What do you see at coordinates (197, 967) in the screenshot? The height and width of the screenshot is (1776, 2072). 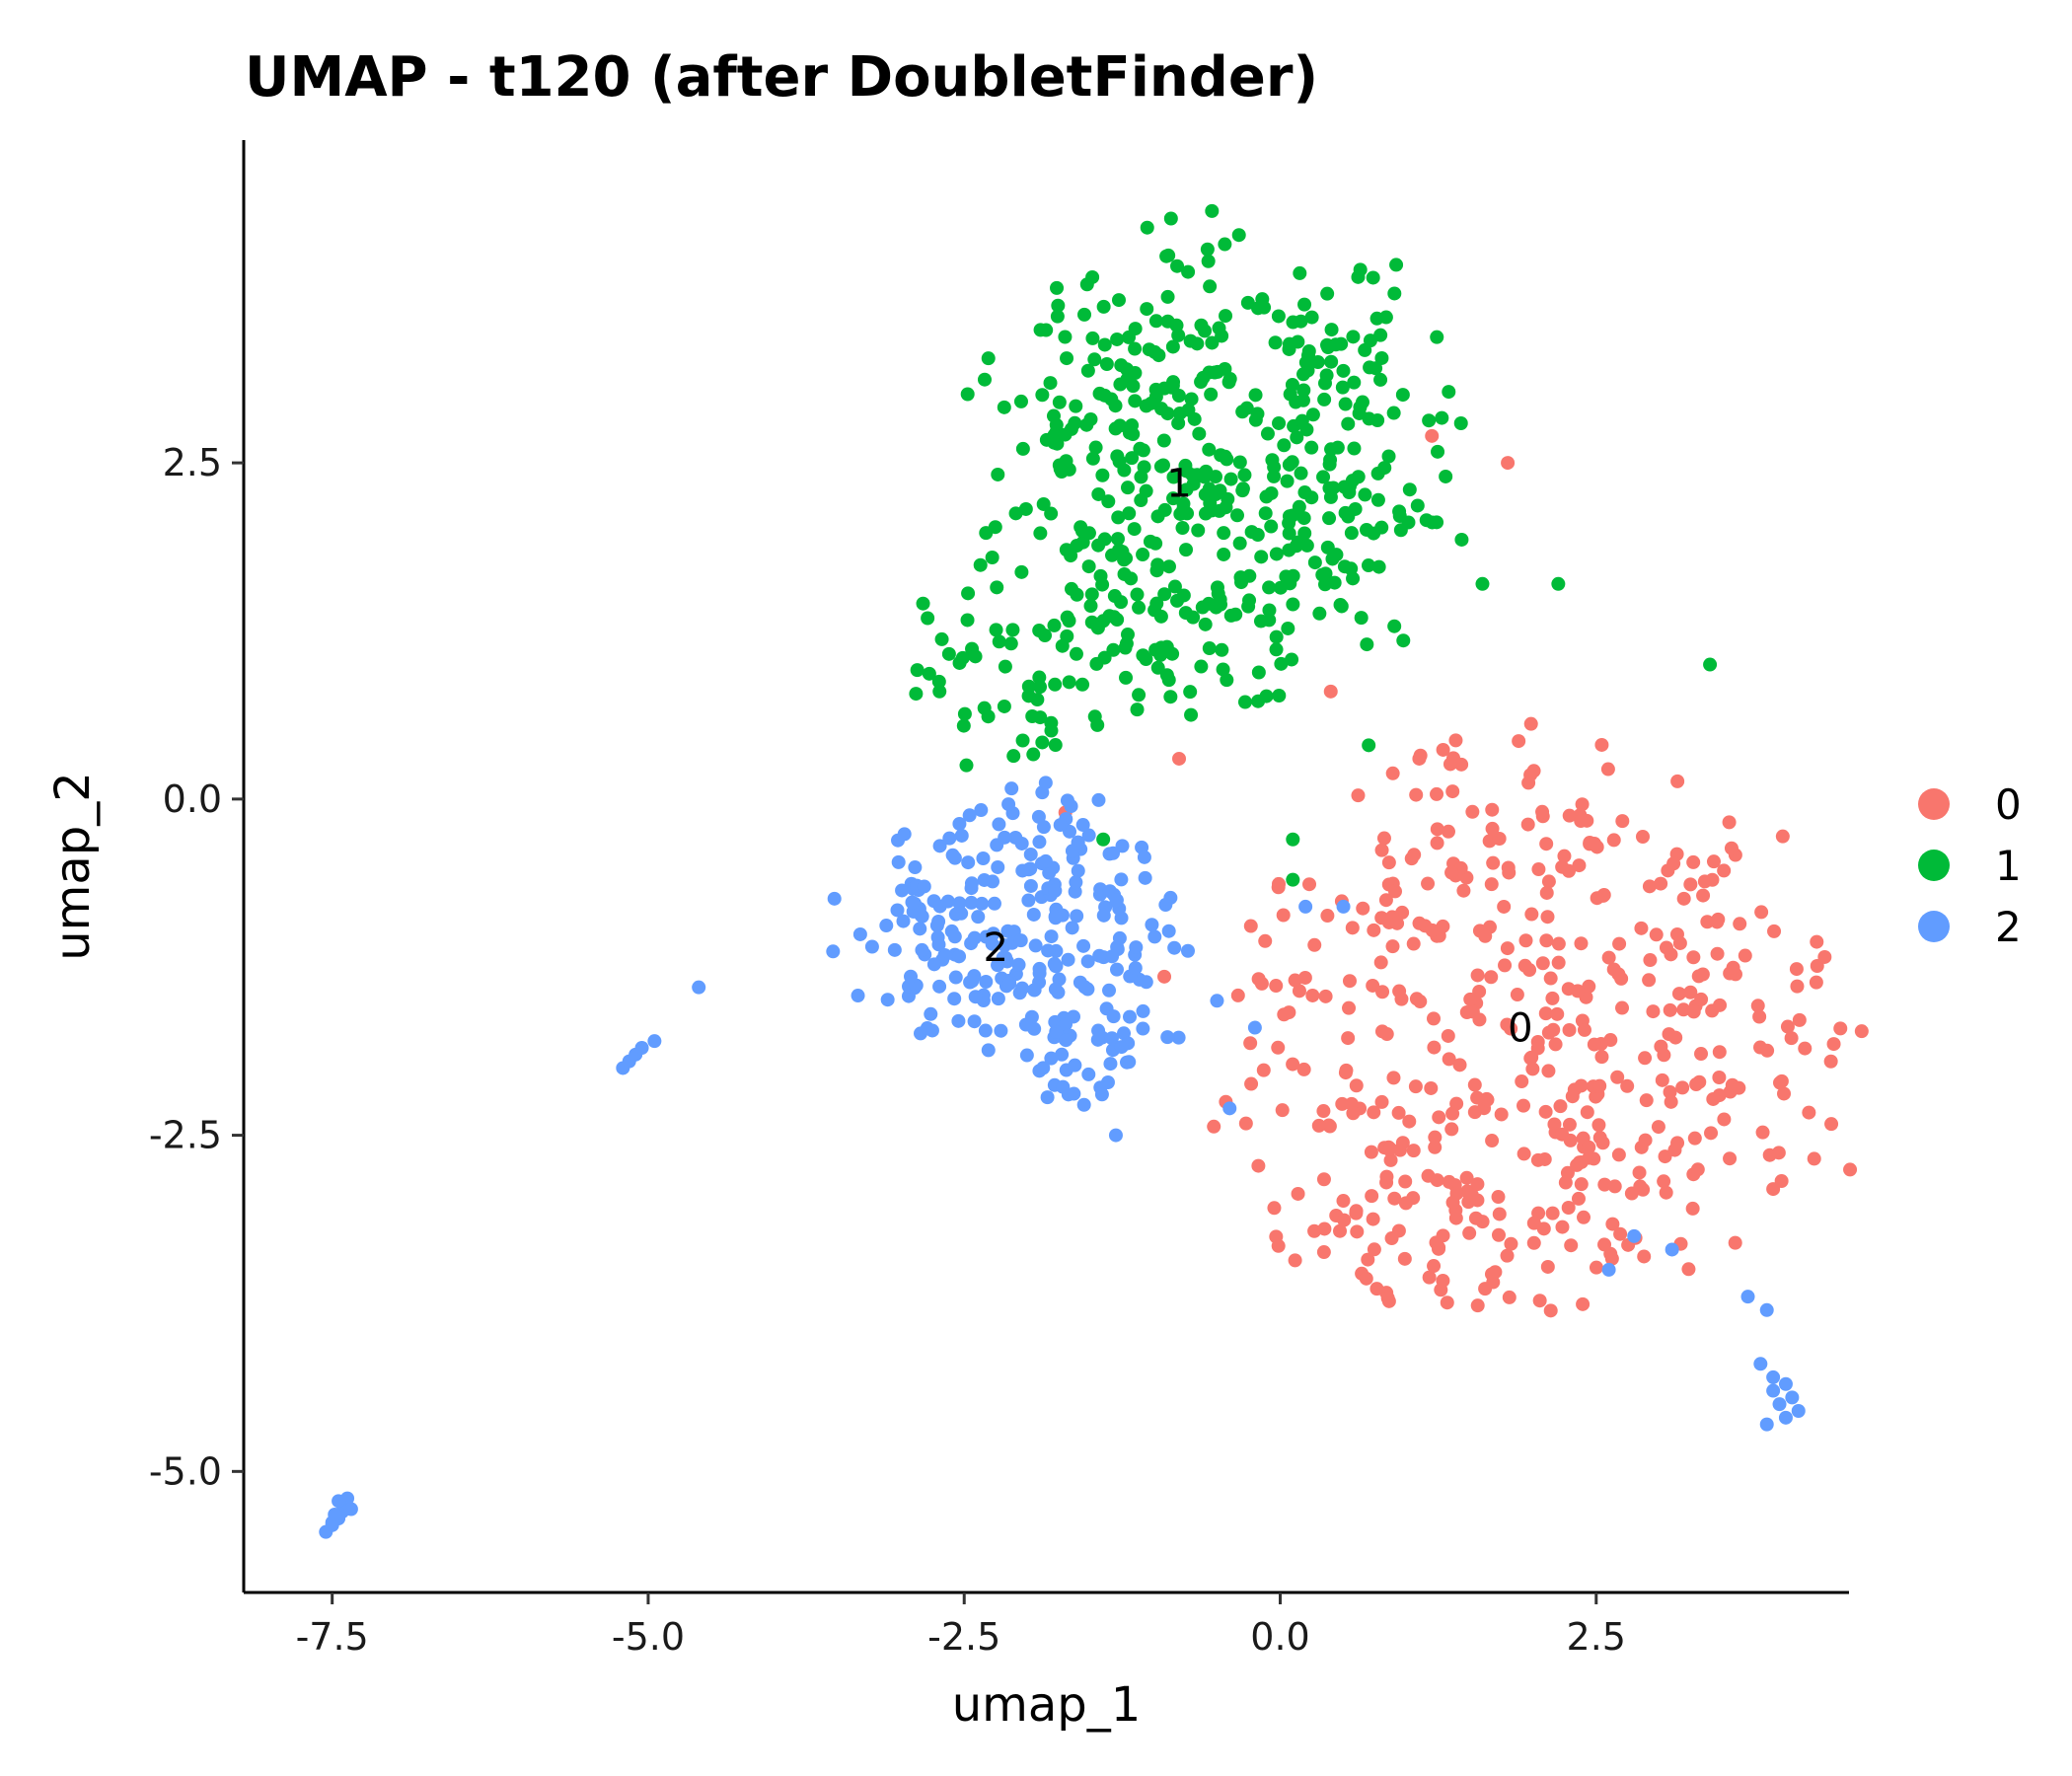 I see `y-axis-ticks: -5.0 -2.5 0.0 2.5` at bounding box center [197, 967].